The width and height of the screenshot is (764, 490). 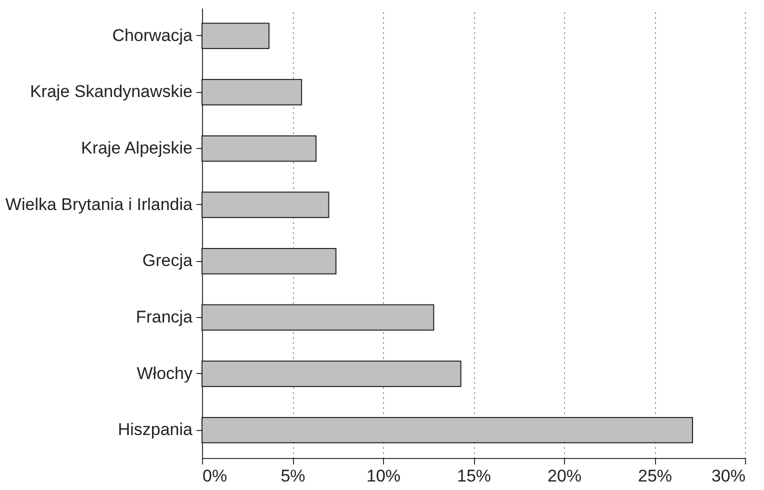 What do you see at coordinates (164, 373) in the screenshot?
I see `y-tick-label: Włochy` at bounding box center [164, 373].